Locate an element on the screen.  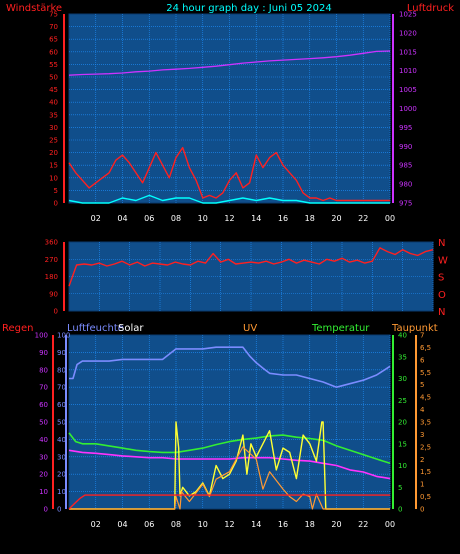
humidity-tick-label: 50 is located at coordinates (61, 423).